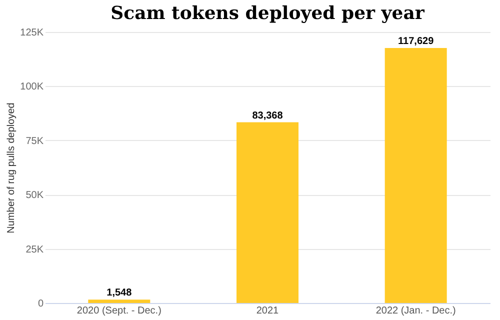 Image resolution: width=500 pixels, height=320 pixels. What do you see at coordinates (35, 196) in the screenshot?
I see `y-tick-label: 50K` at bounding box center [35, 196].